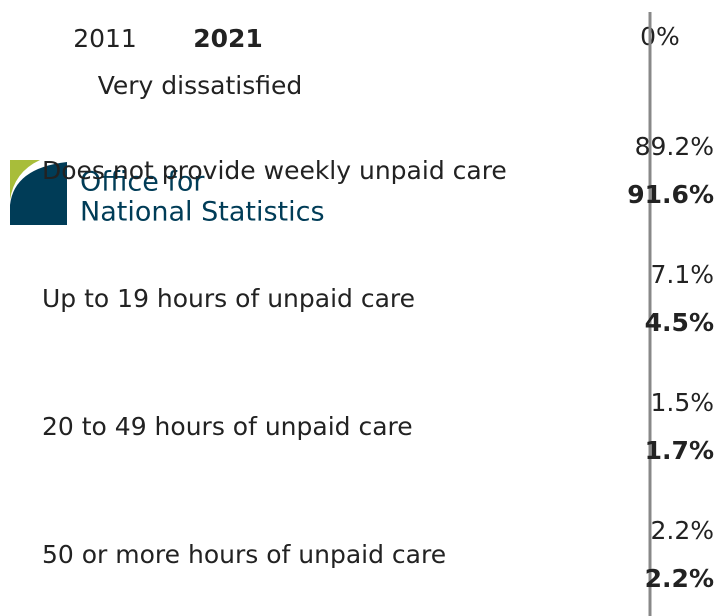  What do you see at coordinates (227, 426) in the screenshot?
I see `category-label: 20 to 49 hours of unpaid care` at bounding box center [227, 426].